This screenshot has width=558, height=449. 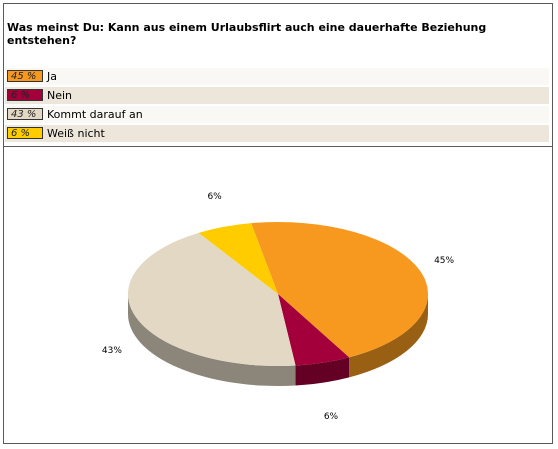 I want to click on divider, so click(x=278, y=146).